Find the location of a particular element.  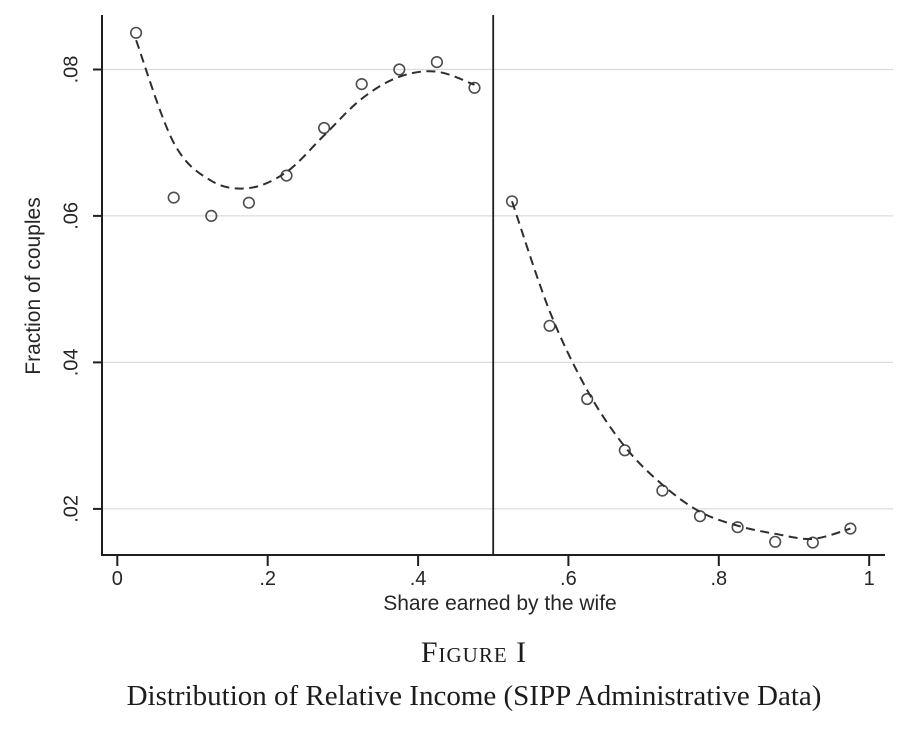

x-axis-title: Share earned by the wife is located at coordinates (499, 603).